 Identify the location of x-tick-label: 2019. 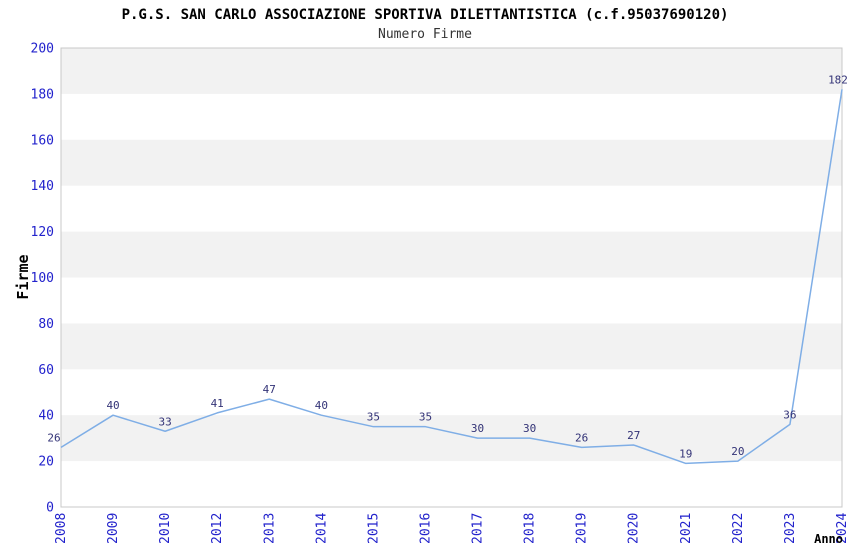
(582, 528).